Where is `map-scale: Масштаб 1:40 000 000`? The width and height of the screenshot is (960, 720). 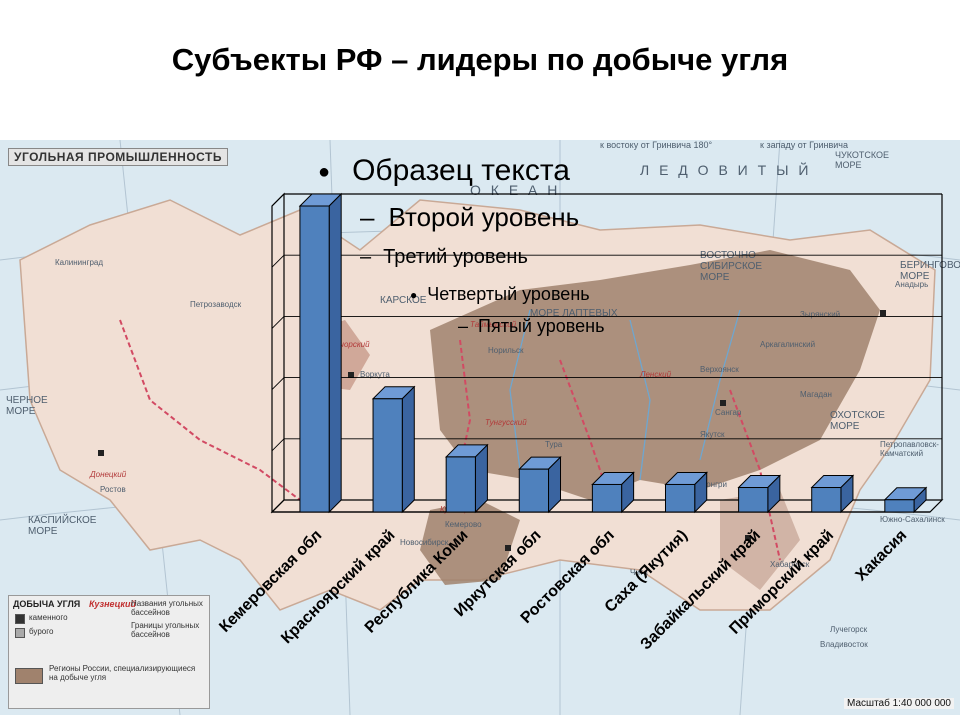
map-scale: Масштаб 1:40 000 000 is located at coordinates (899, 703).